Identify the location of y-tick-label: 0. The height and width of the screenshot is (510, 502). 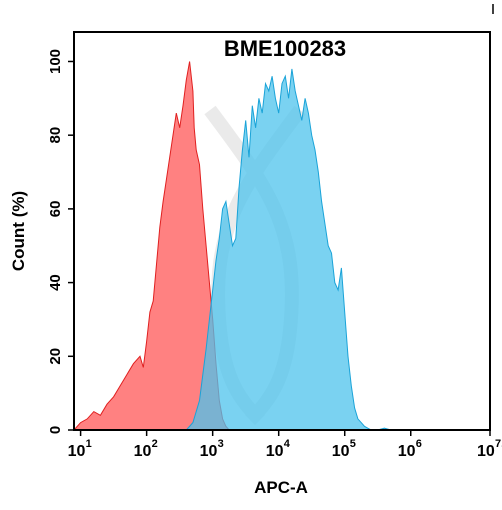
(55, 430).